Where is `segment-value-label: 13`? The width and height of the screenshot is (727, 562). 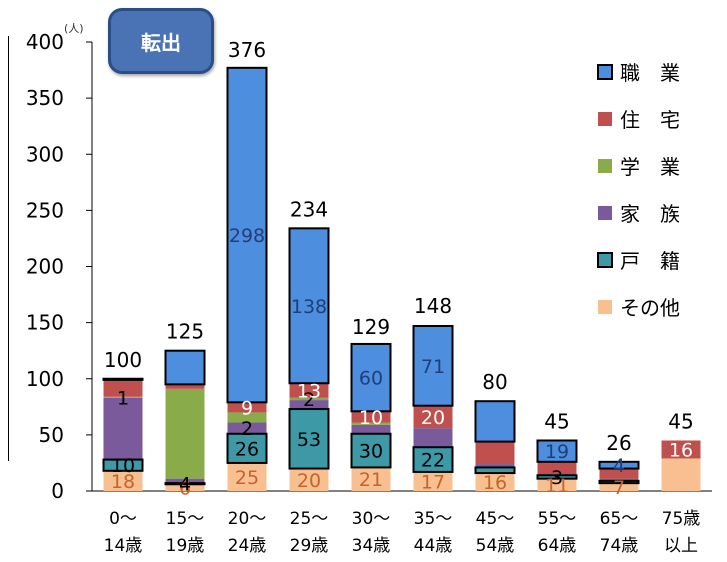
segment-value-label: 13 is located at coordinates (309, 392).